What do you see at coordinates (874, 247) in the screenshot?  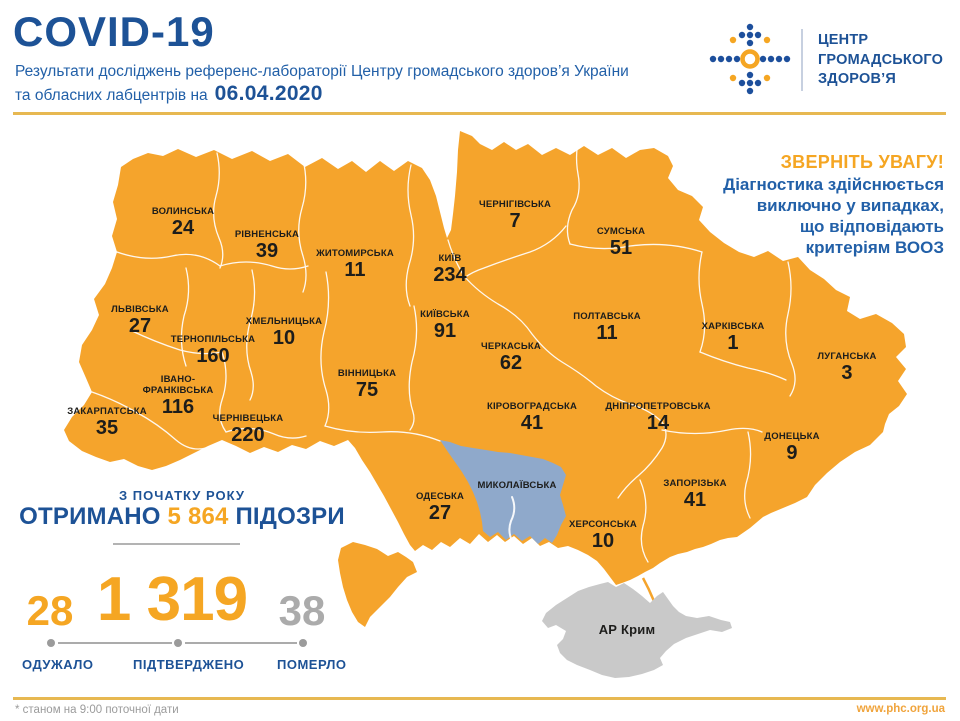 I see `notice-line4: критеріям ВООЗ` at bounding box center [874, 247].